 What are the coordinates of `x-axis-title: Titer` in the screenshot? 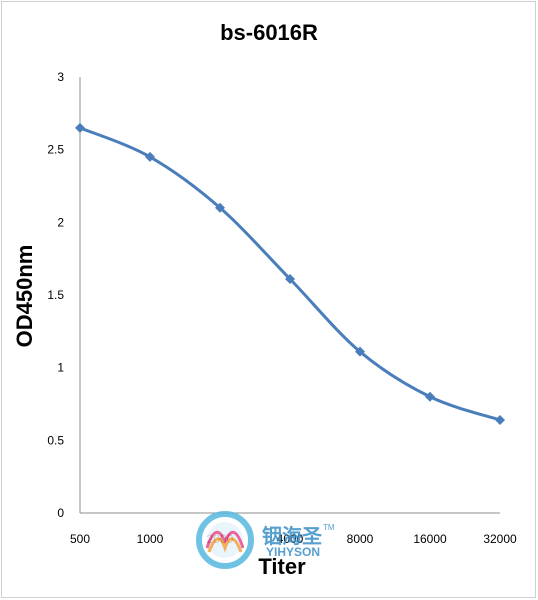 It's located at (282, 566).